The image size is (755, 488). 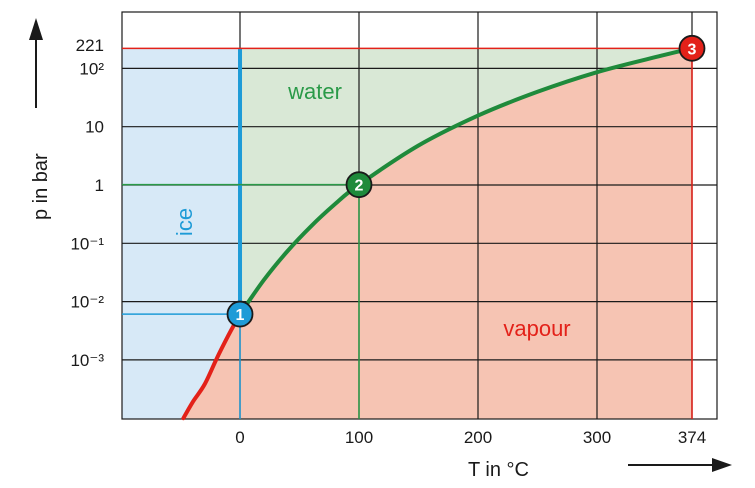 What do you see at coordinates (597, 437) in the screenshot?
I see `x-tick-label: 300` at bounding box center [597, 437].